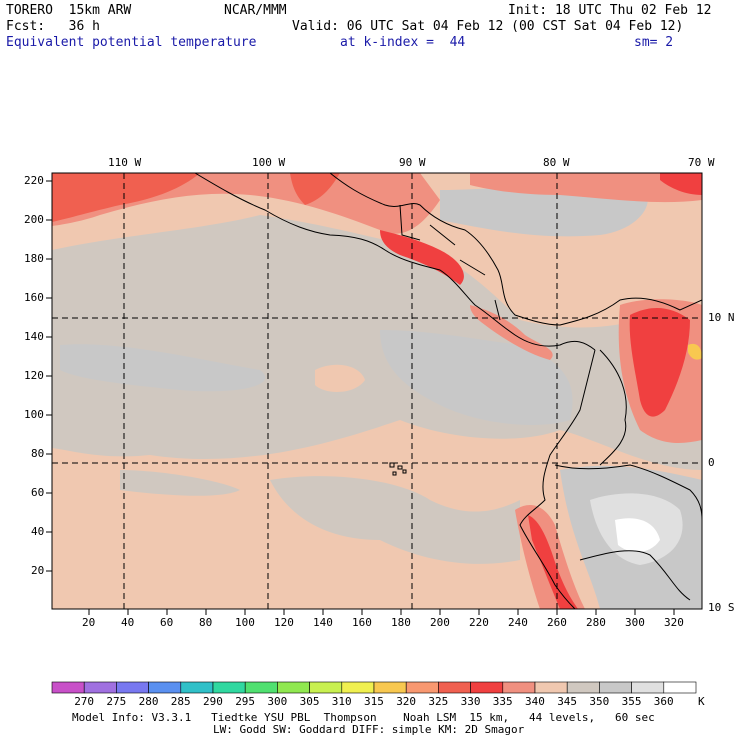 The width and height of the screenshot is (740, 740). What do you see at coordinates (38, 531) in the screenshot?
I see `y-tick-label: 40` at bounding box center [38, 531].